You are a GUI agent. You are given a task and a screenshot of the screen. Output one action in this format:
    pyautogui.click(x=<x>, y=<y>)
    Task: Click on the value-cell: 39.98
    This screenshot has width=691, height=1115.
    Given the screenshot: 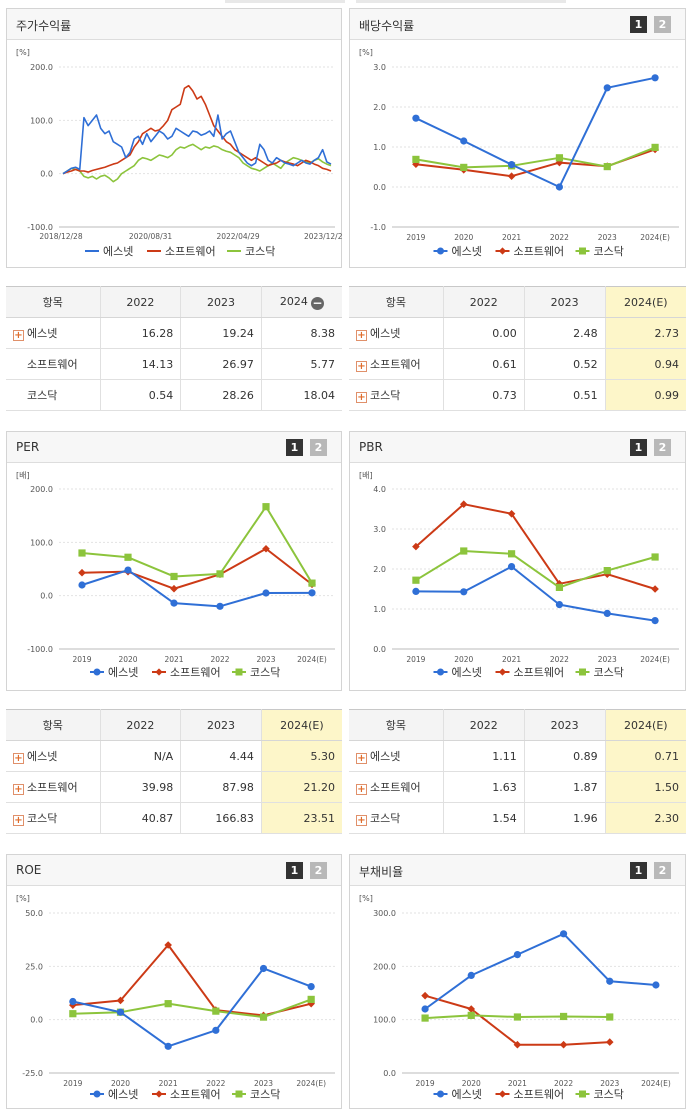 What is the action you would take?
    pyautogui.click(x=141, y=787)
    